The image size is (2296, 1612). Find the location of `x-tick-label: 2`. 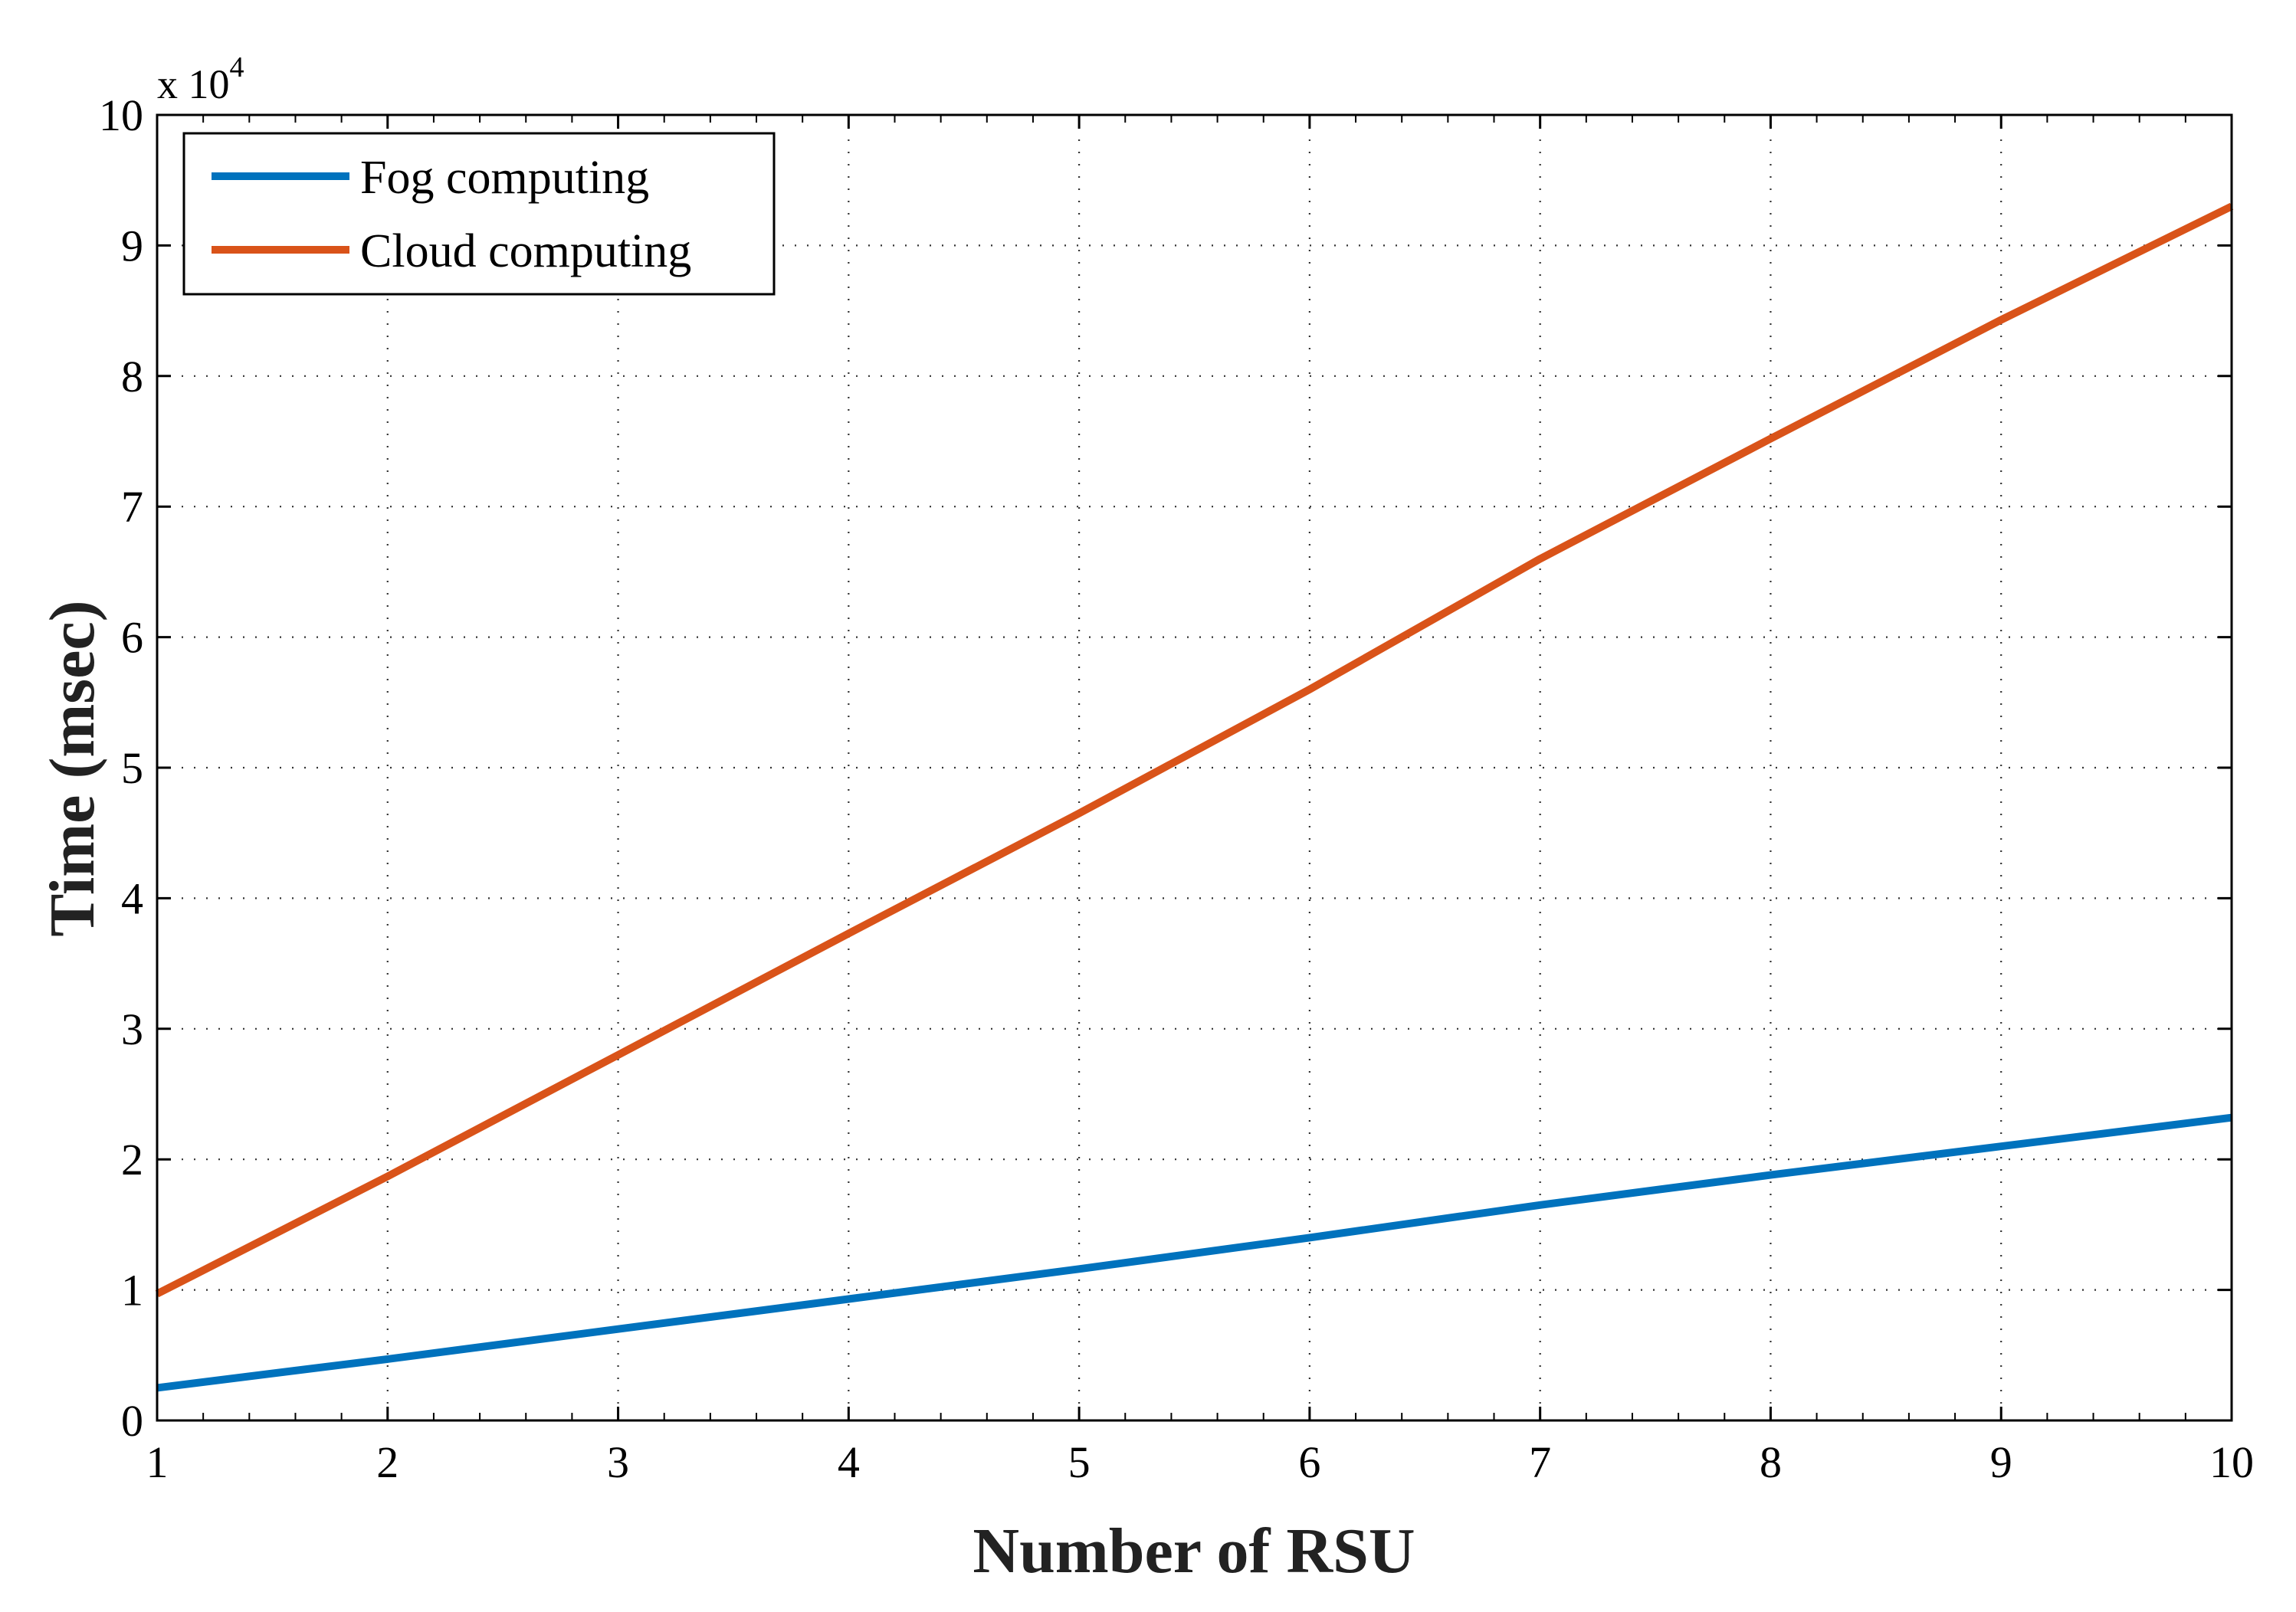

x-tick-label: 2 is located at coordinates (387, 1462).